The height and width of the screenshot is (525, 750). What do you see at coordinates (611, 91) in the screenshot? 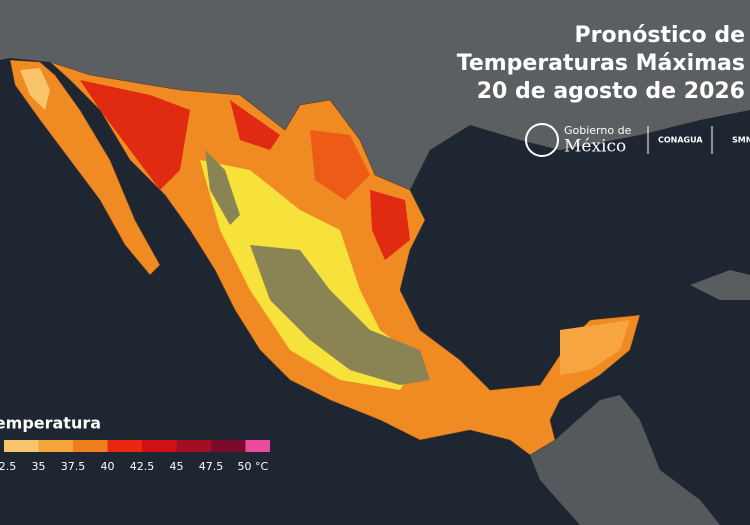
I see `title-line: 20 de agosto de 2026` at bounding box center [611, 91].